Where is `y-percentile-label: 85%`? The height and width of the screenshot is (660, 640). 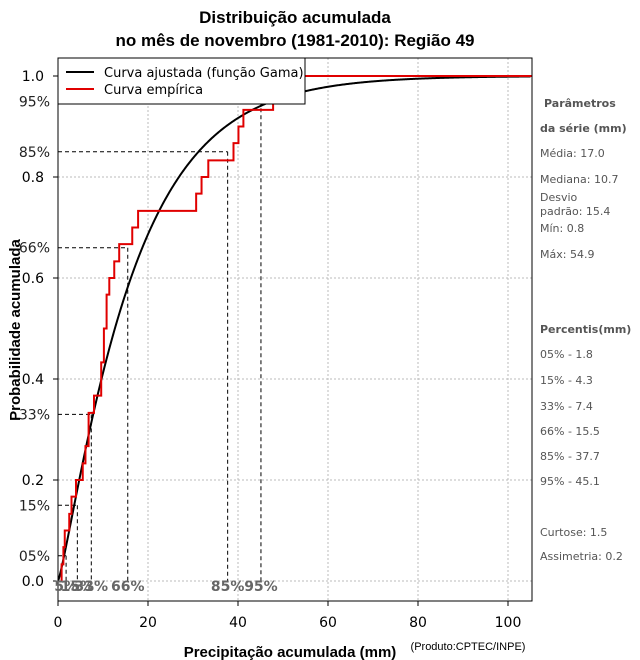 y-percentile-label: 85% is located at coordinates (34, 153).